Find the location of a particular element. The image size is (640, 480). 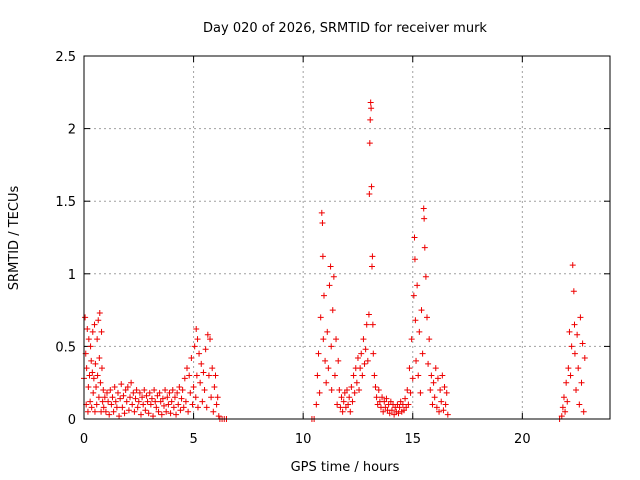

x-tick-label: 15 is located at coordinates (412, 439).